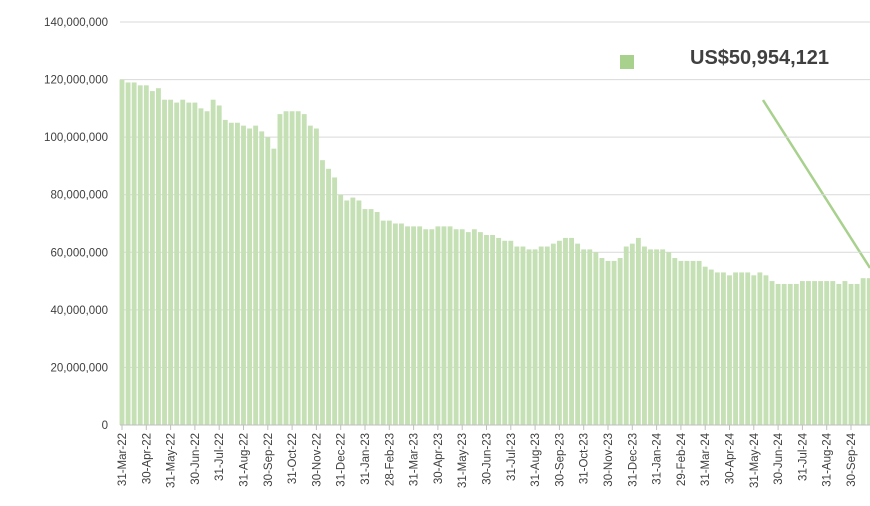 The width and height of the screenshot is (870, 506). I want to click on x-tick-label: 31-May-22, so click(172, 460).